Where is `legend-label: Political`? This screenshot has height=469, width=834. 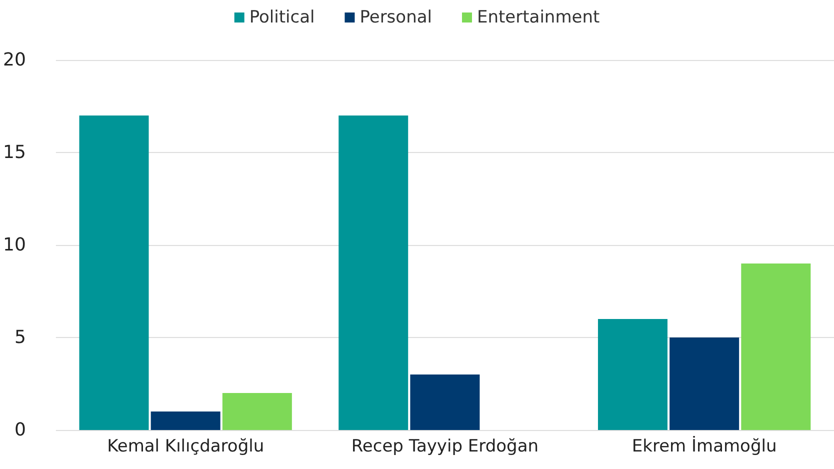 legend-label: Political is located at coordinates (282, 18).